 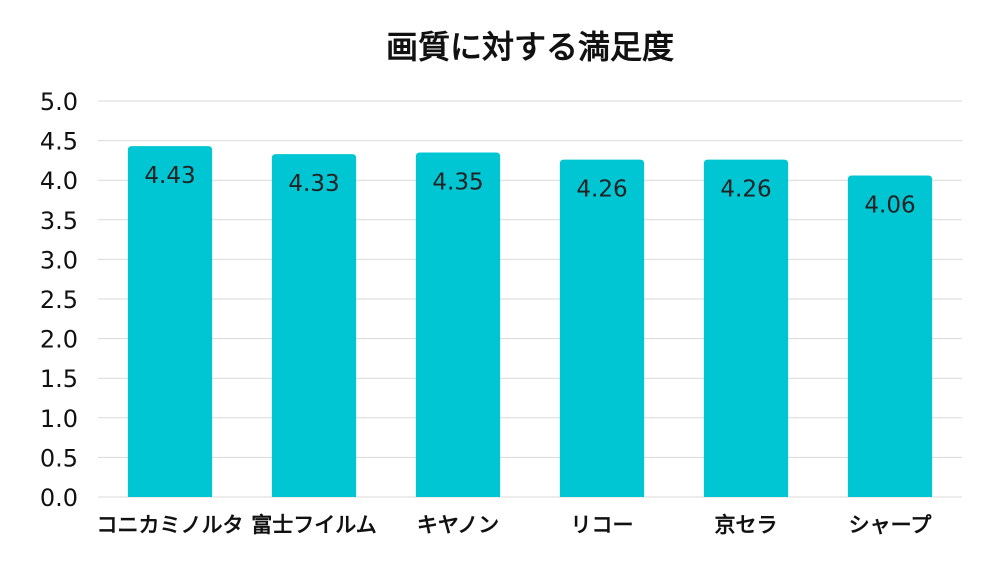 What do you see at coordinates (746, 525) in the screenshot?
I see `x-tick-label: 京セラ` at bounding box center [746, 525].